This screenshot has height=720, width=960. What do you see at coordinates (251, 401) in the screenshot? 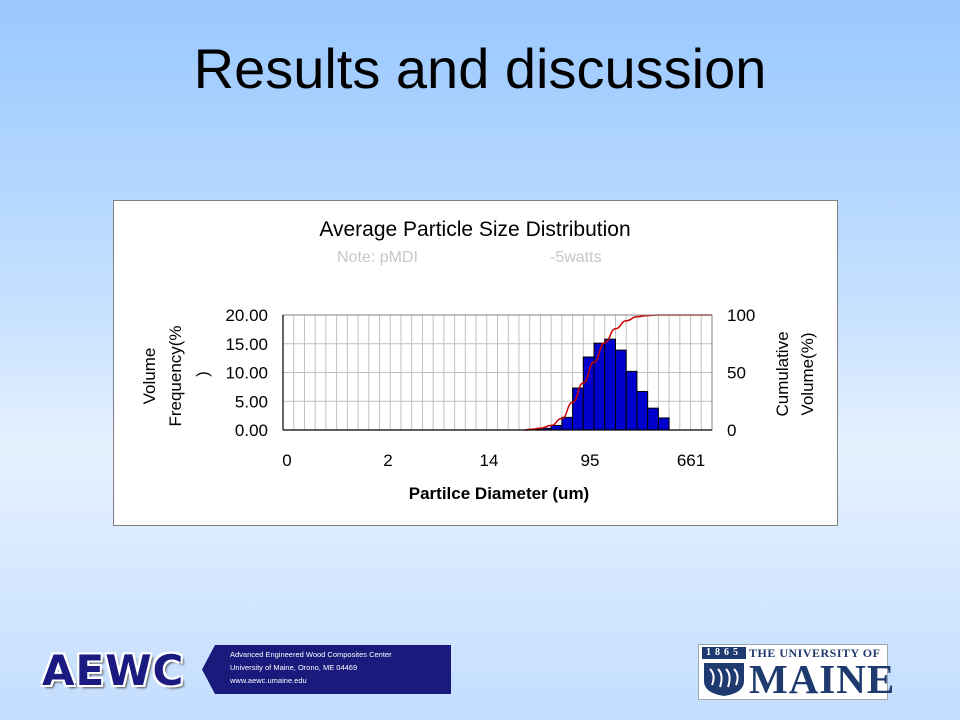
I see `y-tick-label: 5.00` at bounding box center [251, 401].